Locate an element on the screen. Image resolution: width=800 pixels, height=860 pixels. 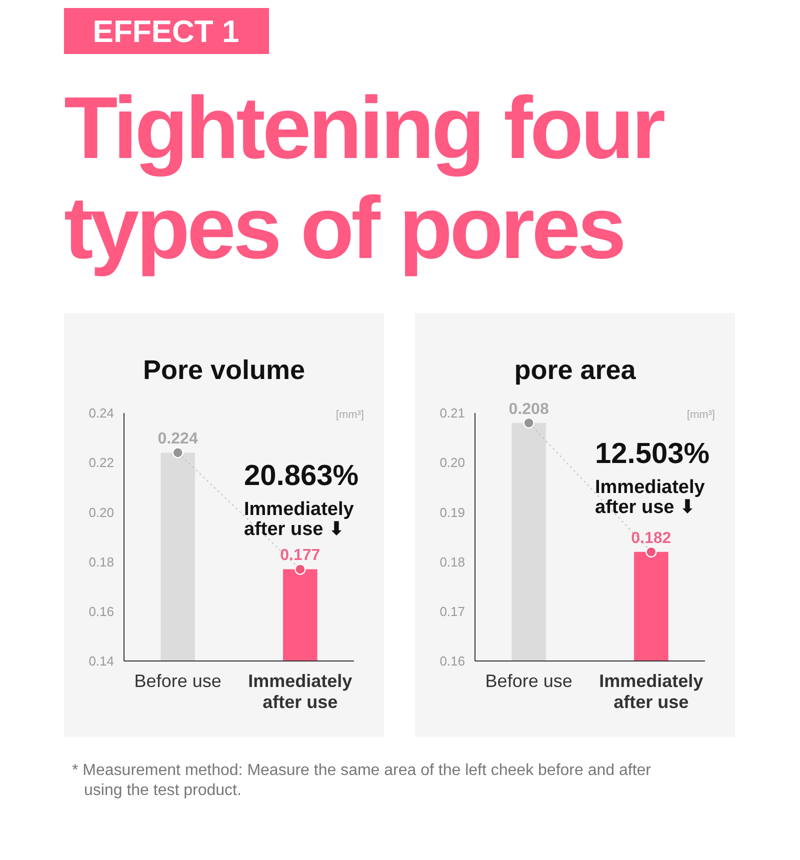
chart-title: pore area is located at coordinates (575, 370).